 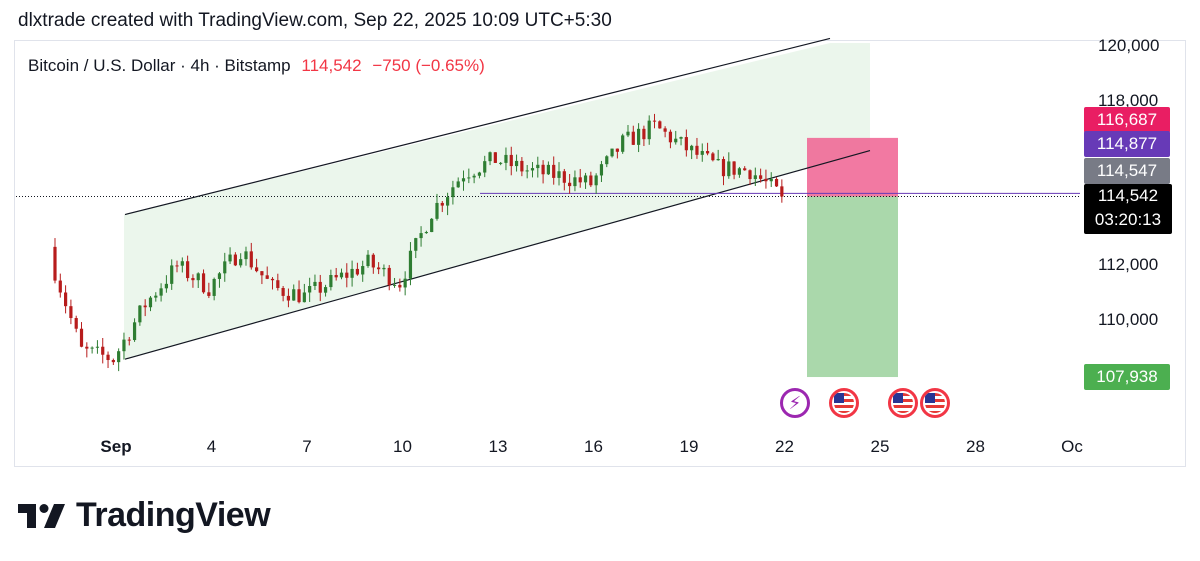 I want to click on tradingview-logo-icon, so click(x=41, y=515).